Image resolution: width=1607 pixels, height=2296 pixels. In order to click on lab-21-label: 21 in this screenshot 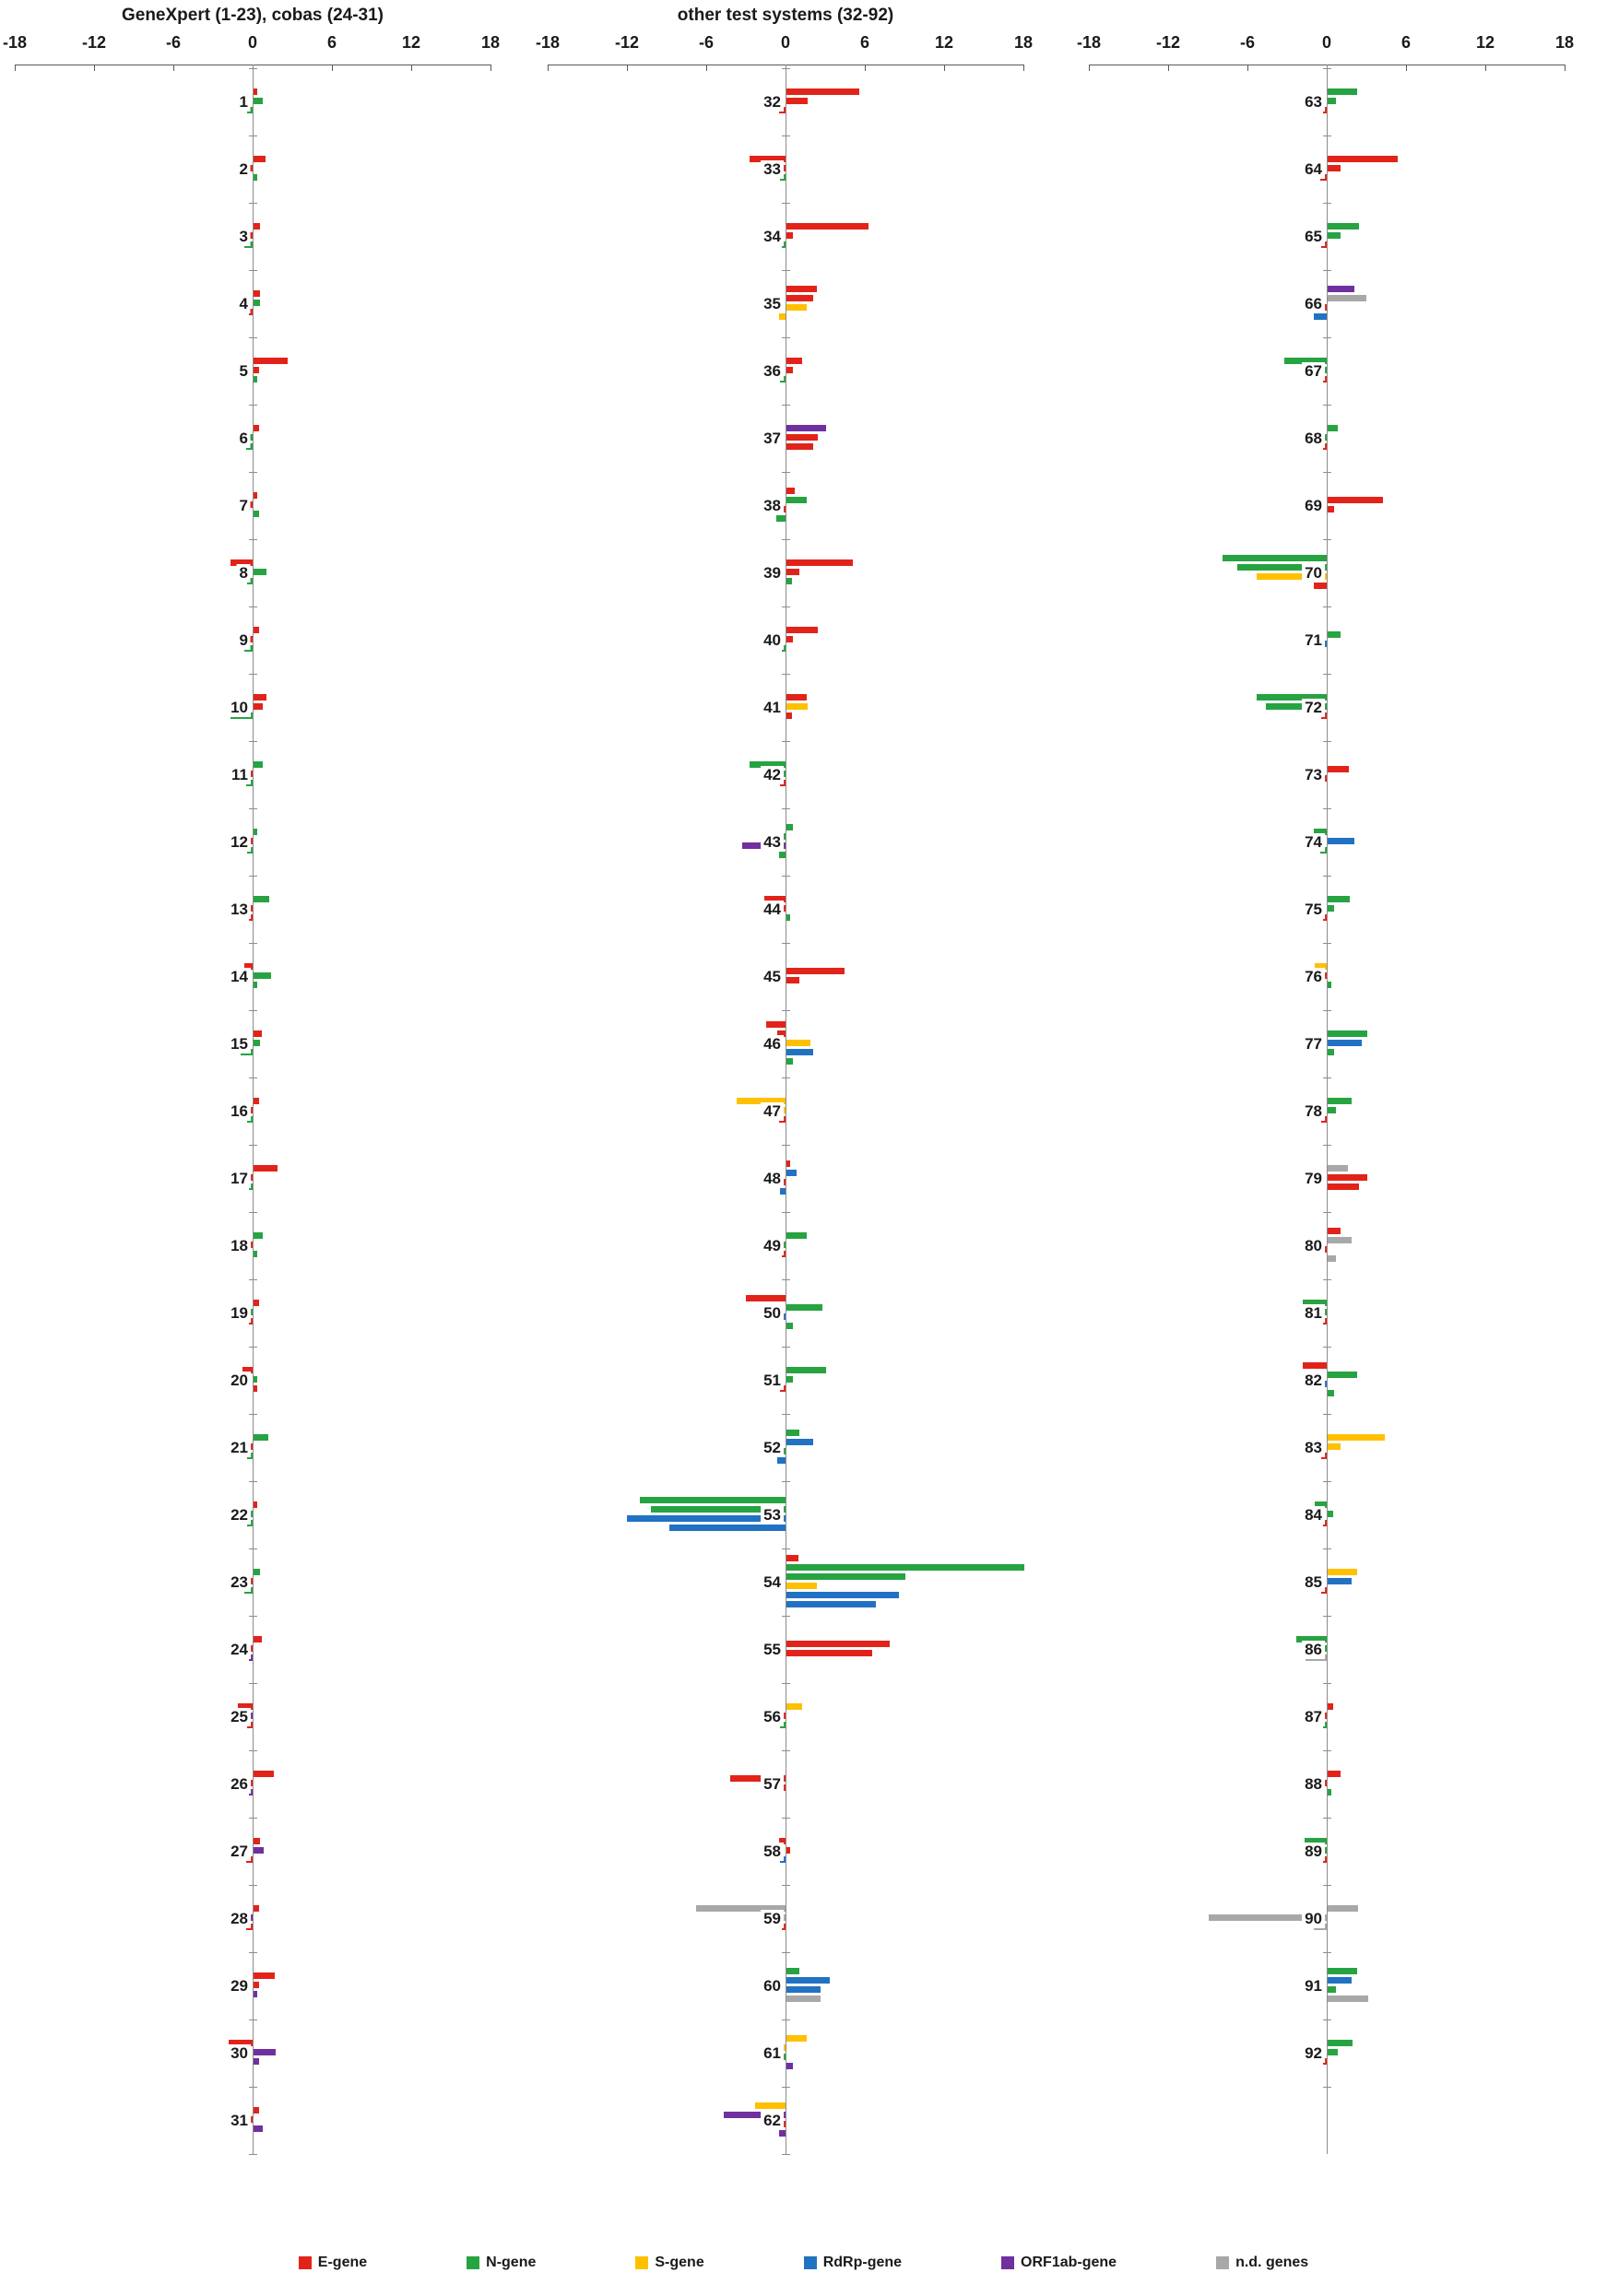, I will do `click(239, 1447)`.